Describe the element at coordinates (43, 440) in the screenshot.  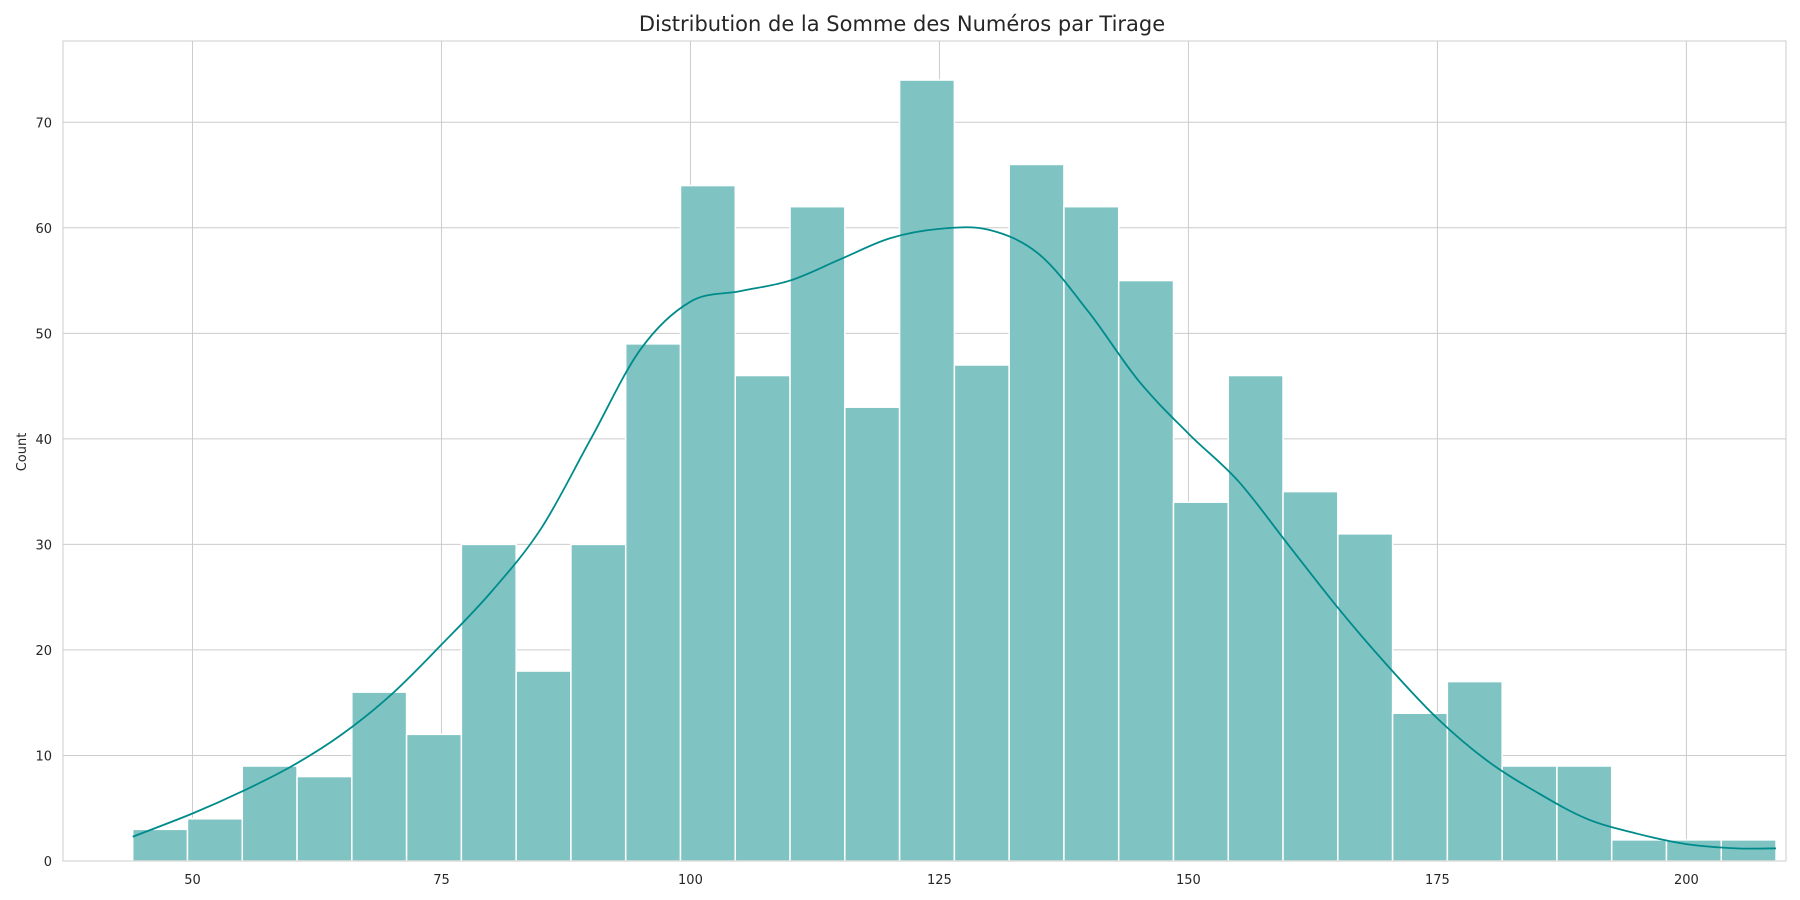
I see `y-tick-label: 40` at that location.